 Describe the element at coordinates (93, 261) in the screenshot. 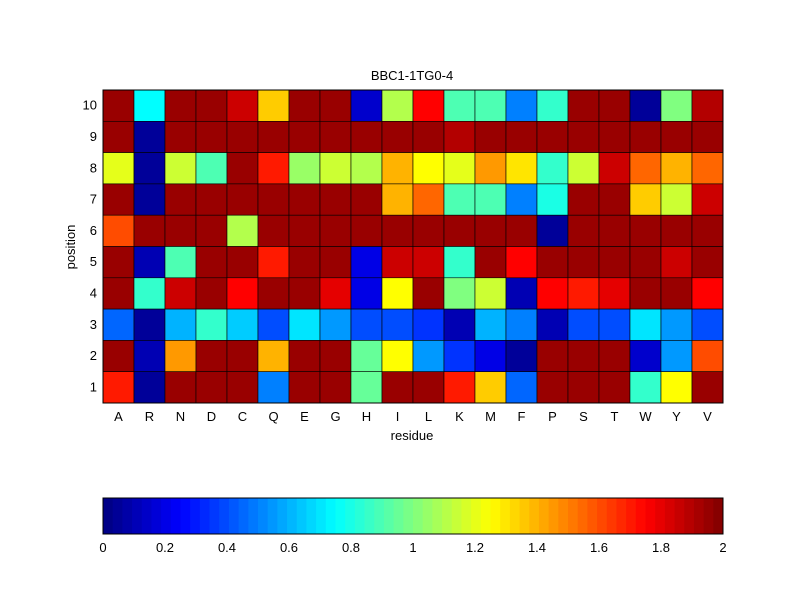

I see `y-tick-label: 5` at that location.